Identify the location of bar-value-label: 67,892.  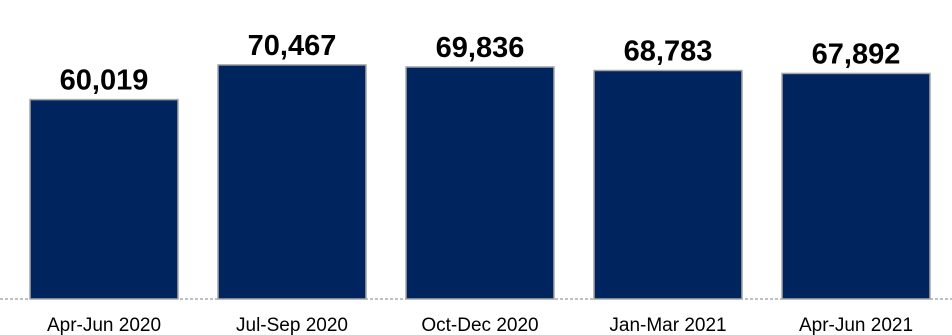
(856, 54).